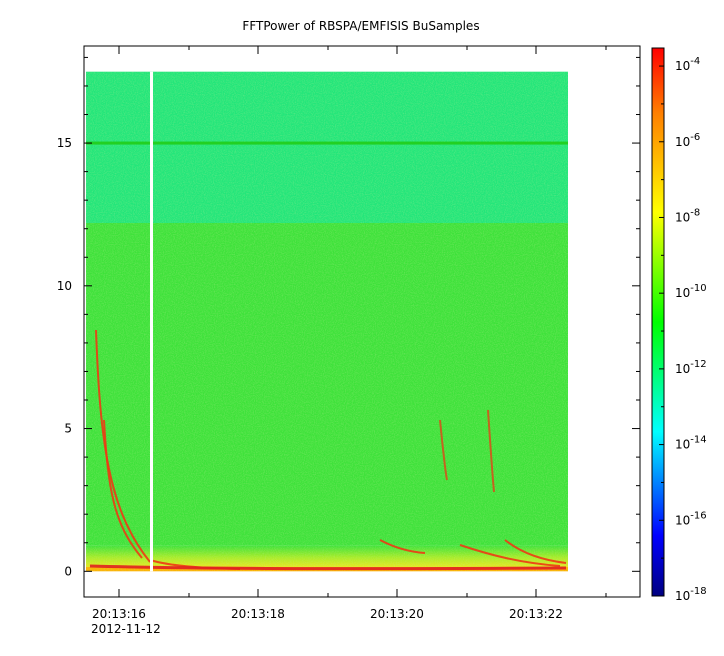 The height and width of the screenshot is (656, 724). I want to click on colorbar: 10⁻⁴ 10⁻⁶ 10⁻⁸ 10⁻¹⁰ 10⁻¹² 10⁻¹⁴ 10⁻¹⁶ 10⁻¹⁸, so click(679, 325).